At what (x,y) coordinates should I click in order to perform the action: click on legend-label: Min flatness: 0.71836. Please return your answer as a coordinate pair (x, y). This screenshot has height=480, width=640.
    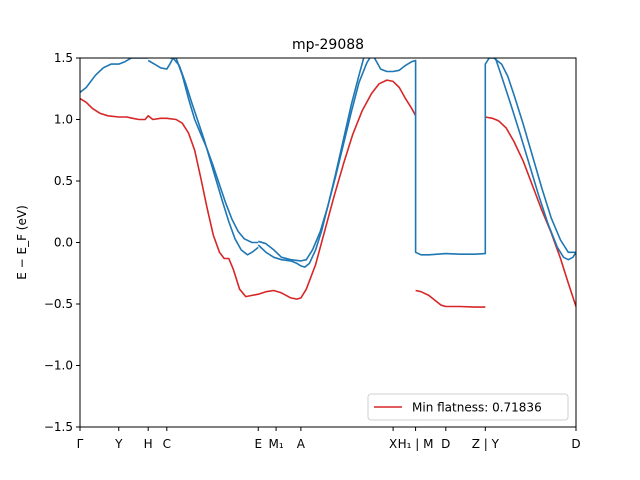
    Looking at the image, I should click on (477, 408).